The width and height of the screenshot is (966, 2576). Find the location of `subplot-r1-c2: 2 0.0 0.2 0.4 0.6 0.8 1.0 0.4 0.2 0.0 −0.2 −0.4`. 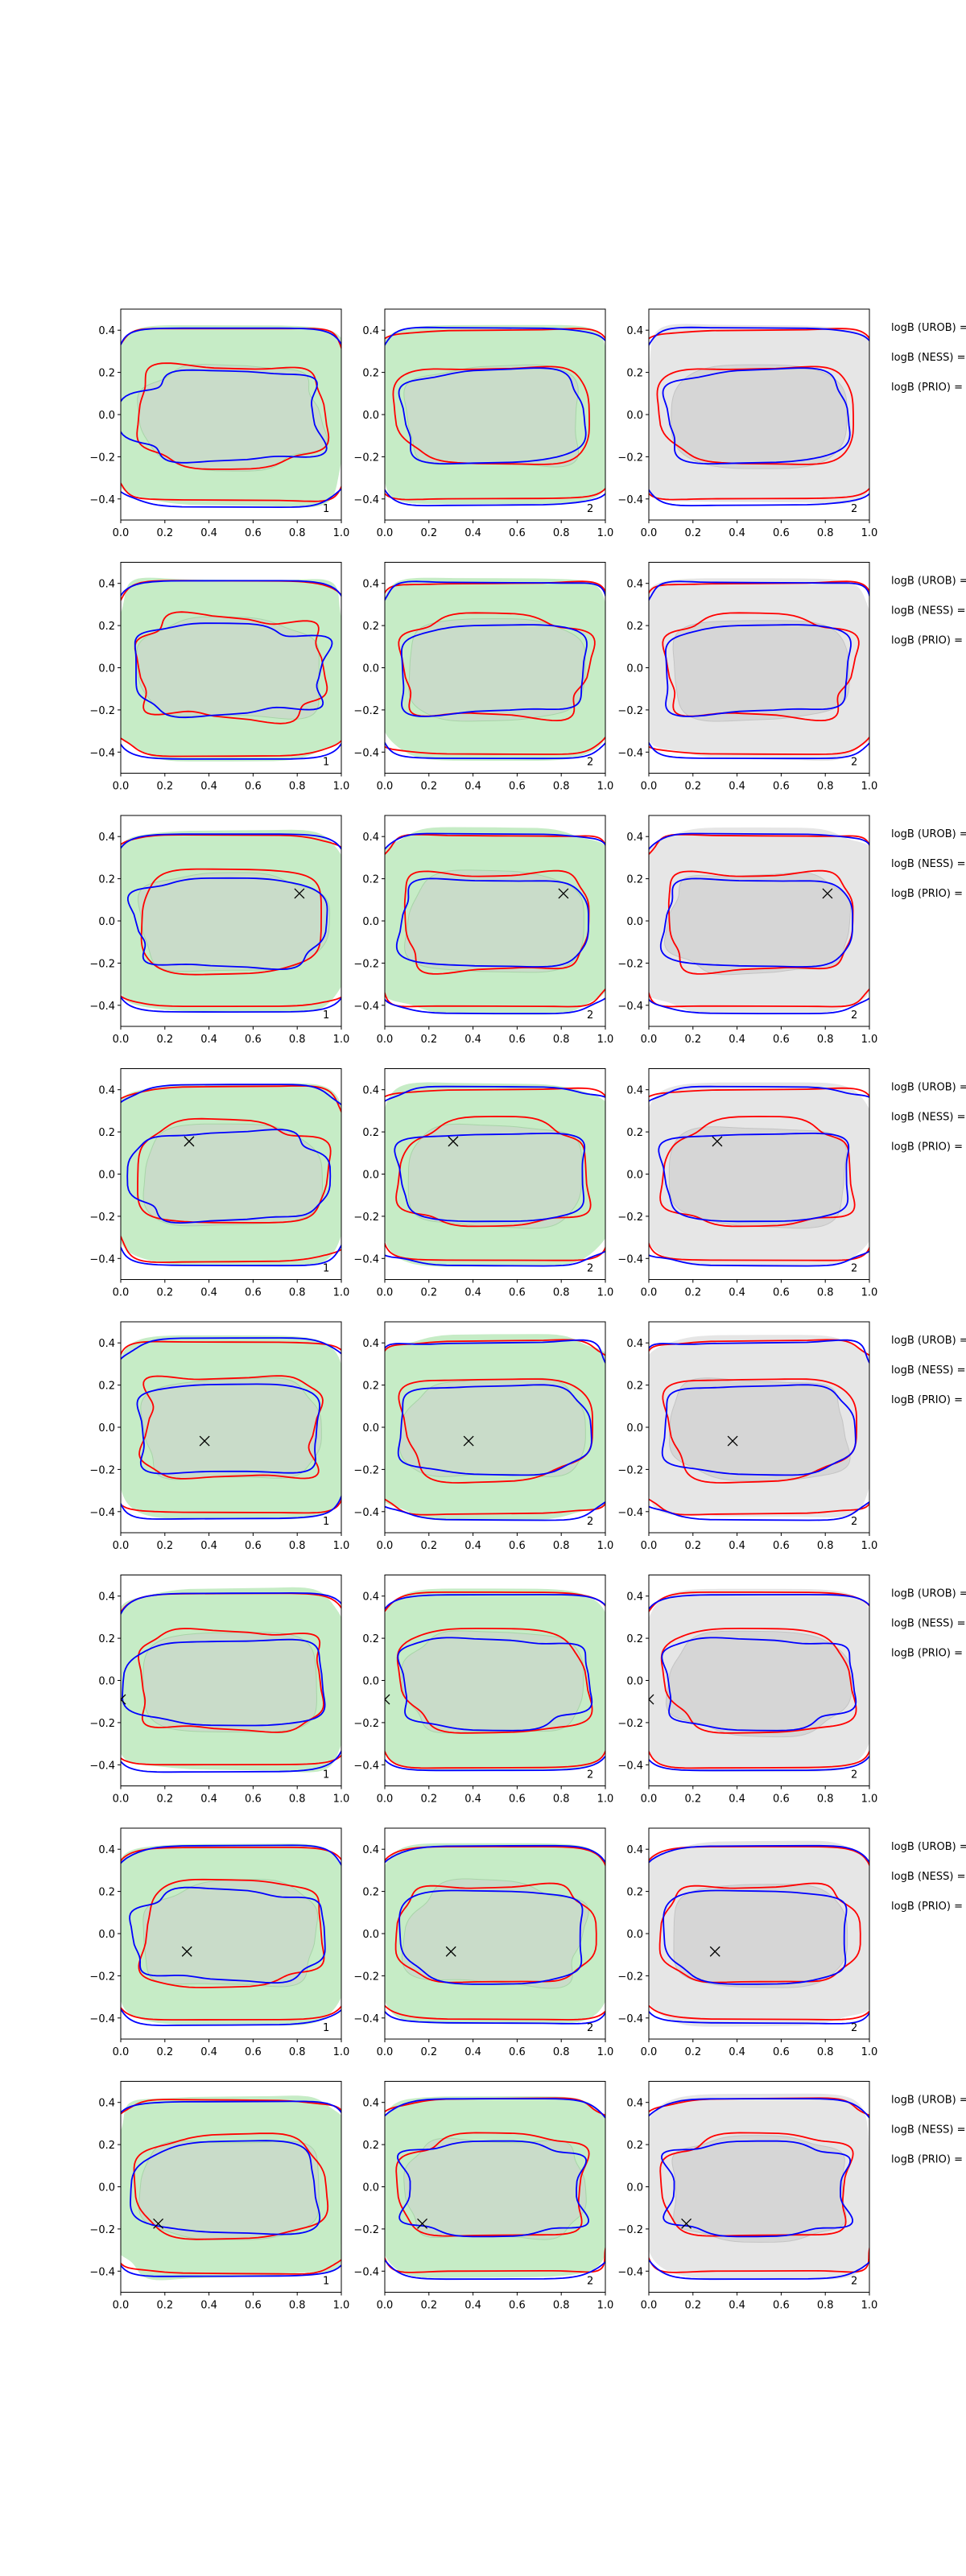

subplot-r1-c2: 2 0.0 0.2 0.4 0.6 0.8 1.0 0.4 0.2 0.0 −0.2 −0.4 is located at coordinates (483, 423).